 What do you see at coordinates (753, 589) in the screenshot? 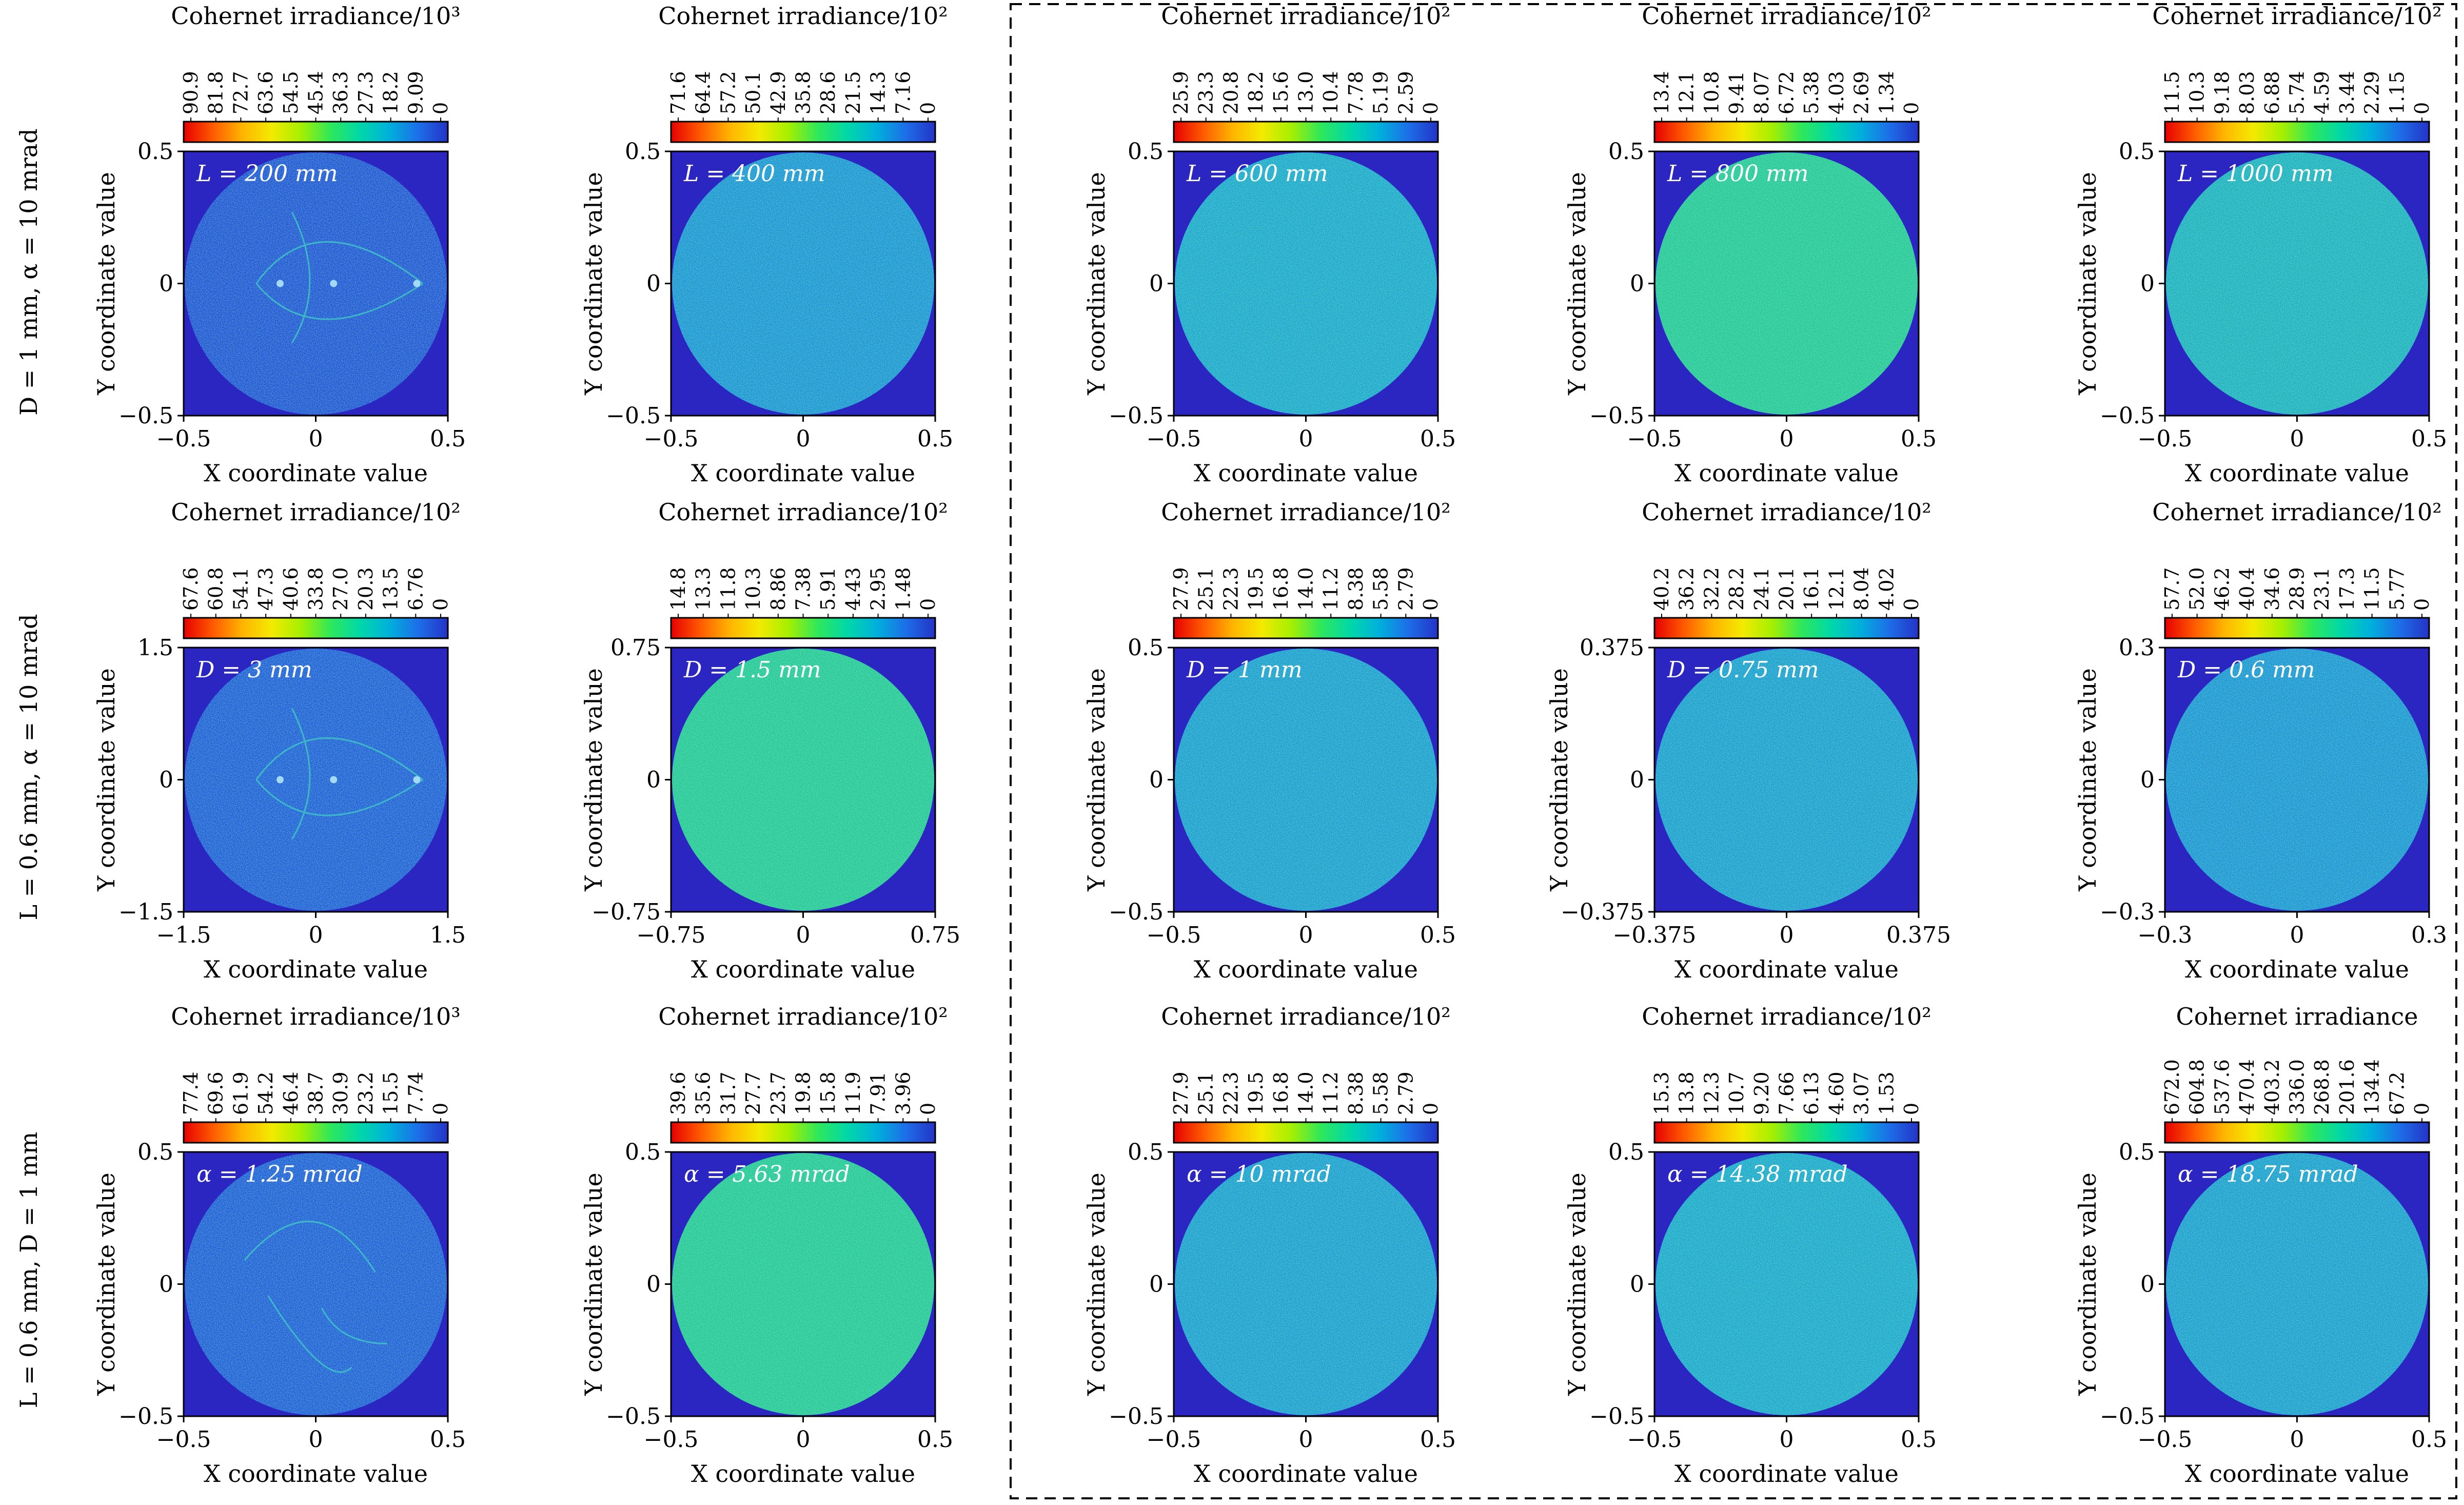
I see `colorbar-tick-label: 10.3` at bounding box center [753, 589].